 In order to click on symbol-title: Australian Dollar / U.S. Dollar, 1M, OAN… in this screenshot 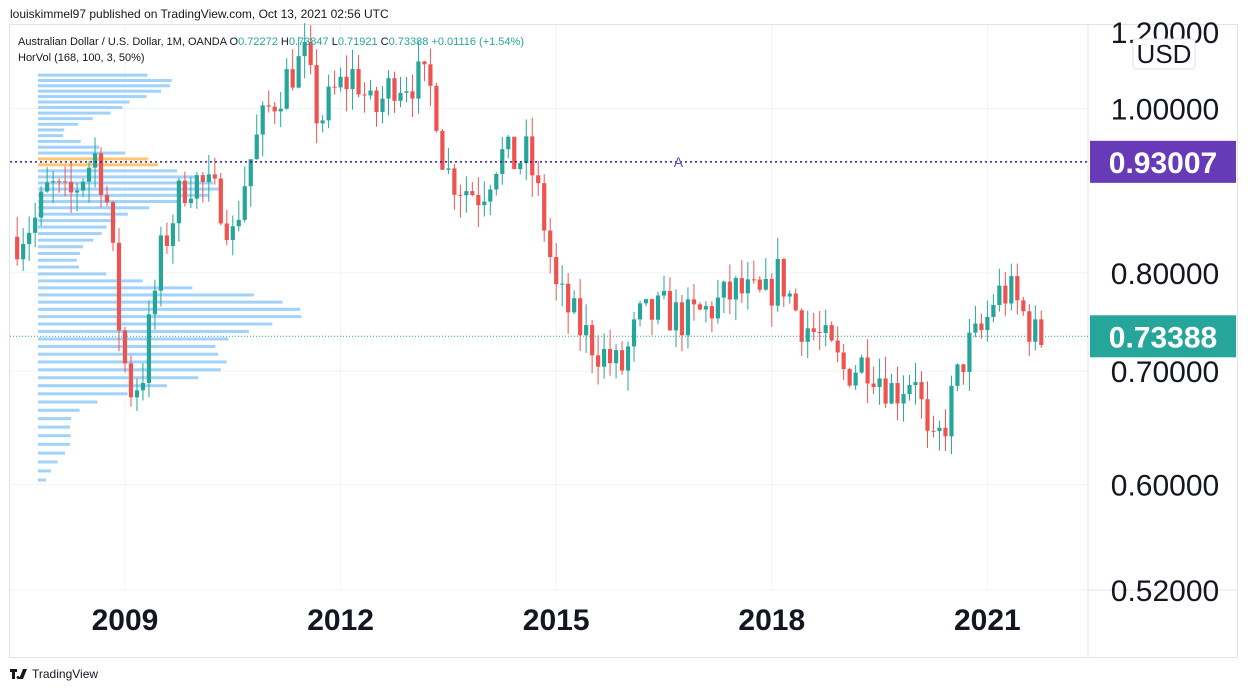, I will do `click(122, 42)`.